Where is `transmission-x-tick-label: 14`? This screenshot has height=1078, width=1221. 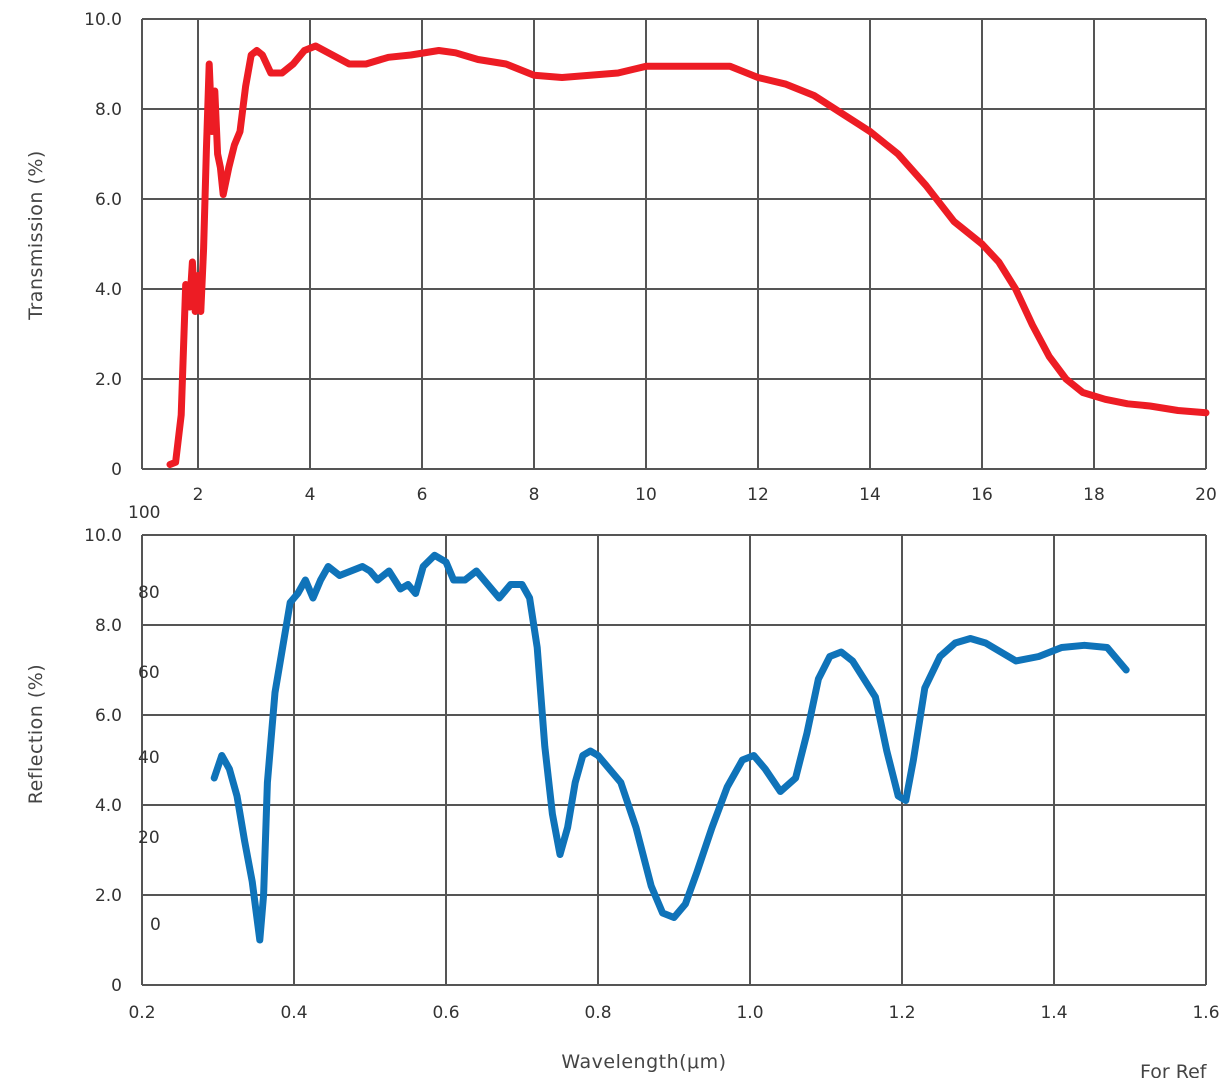 transmission-x-tick-label: 14 is located at coordinates (870, 495).